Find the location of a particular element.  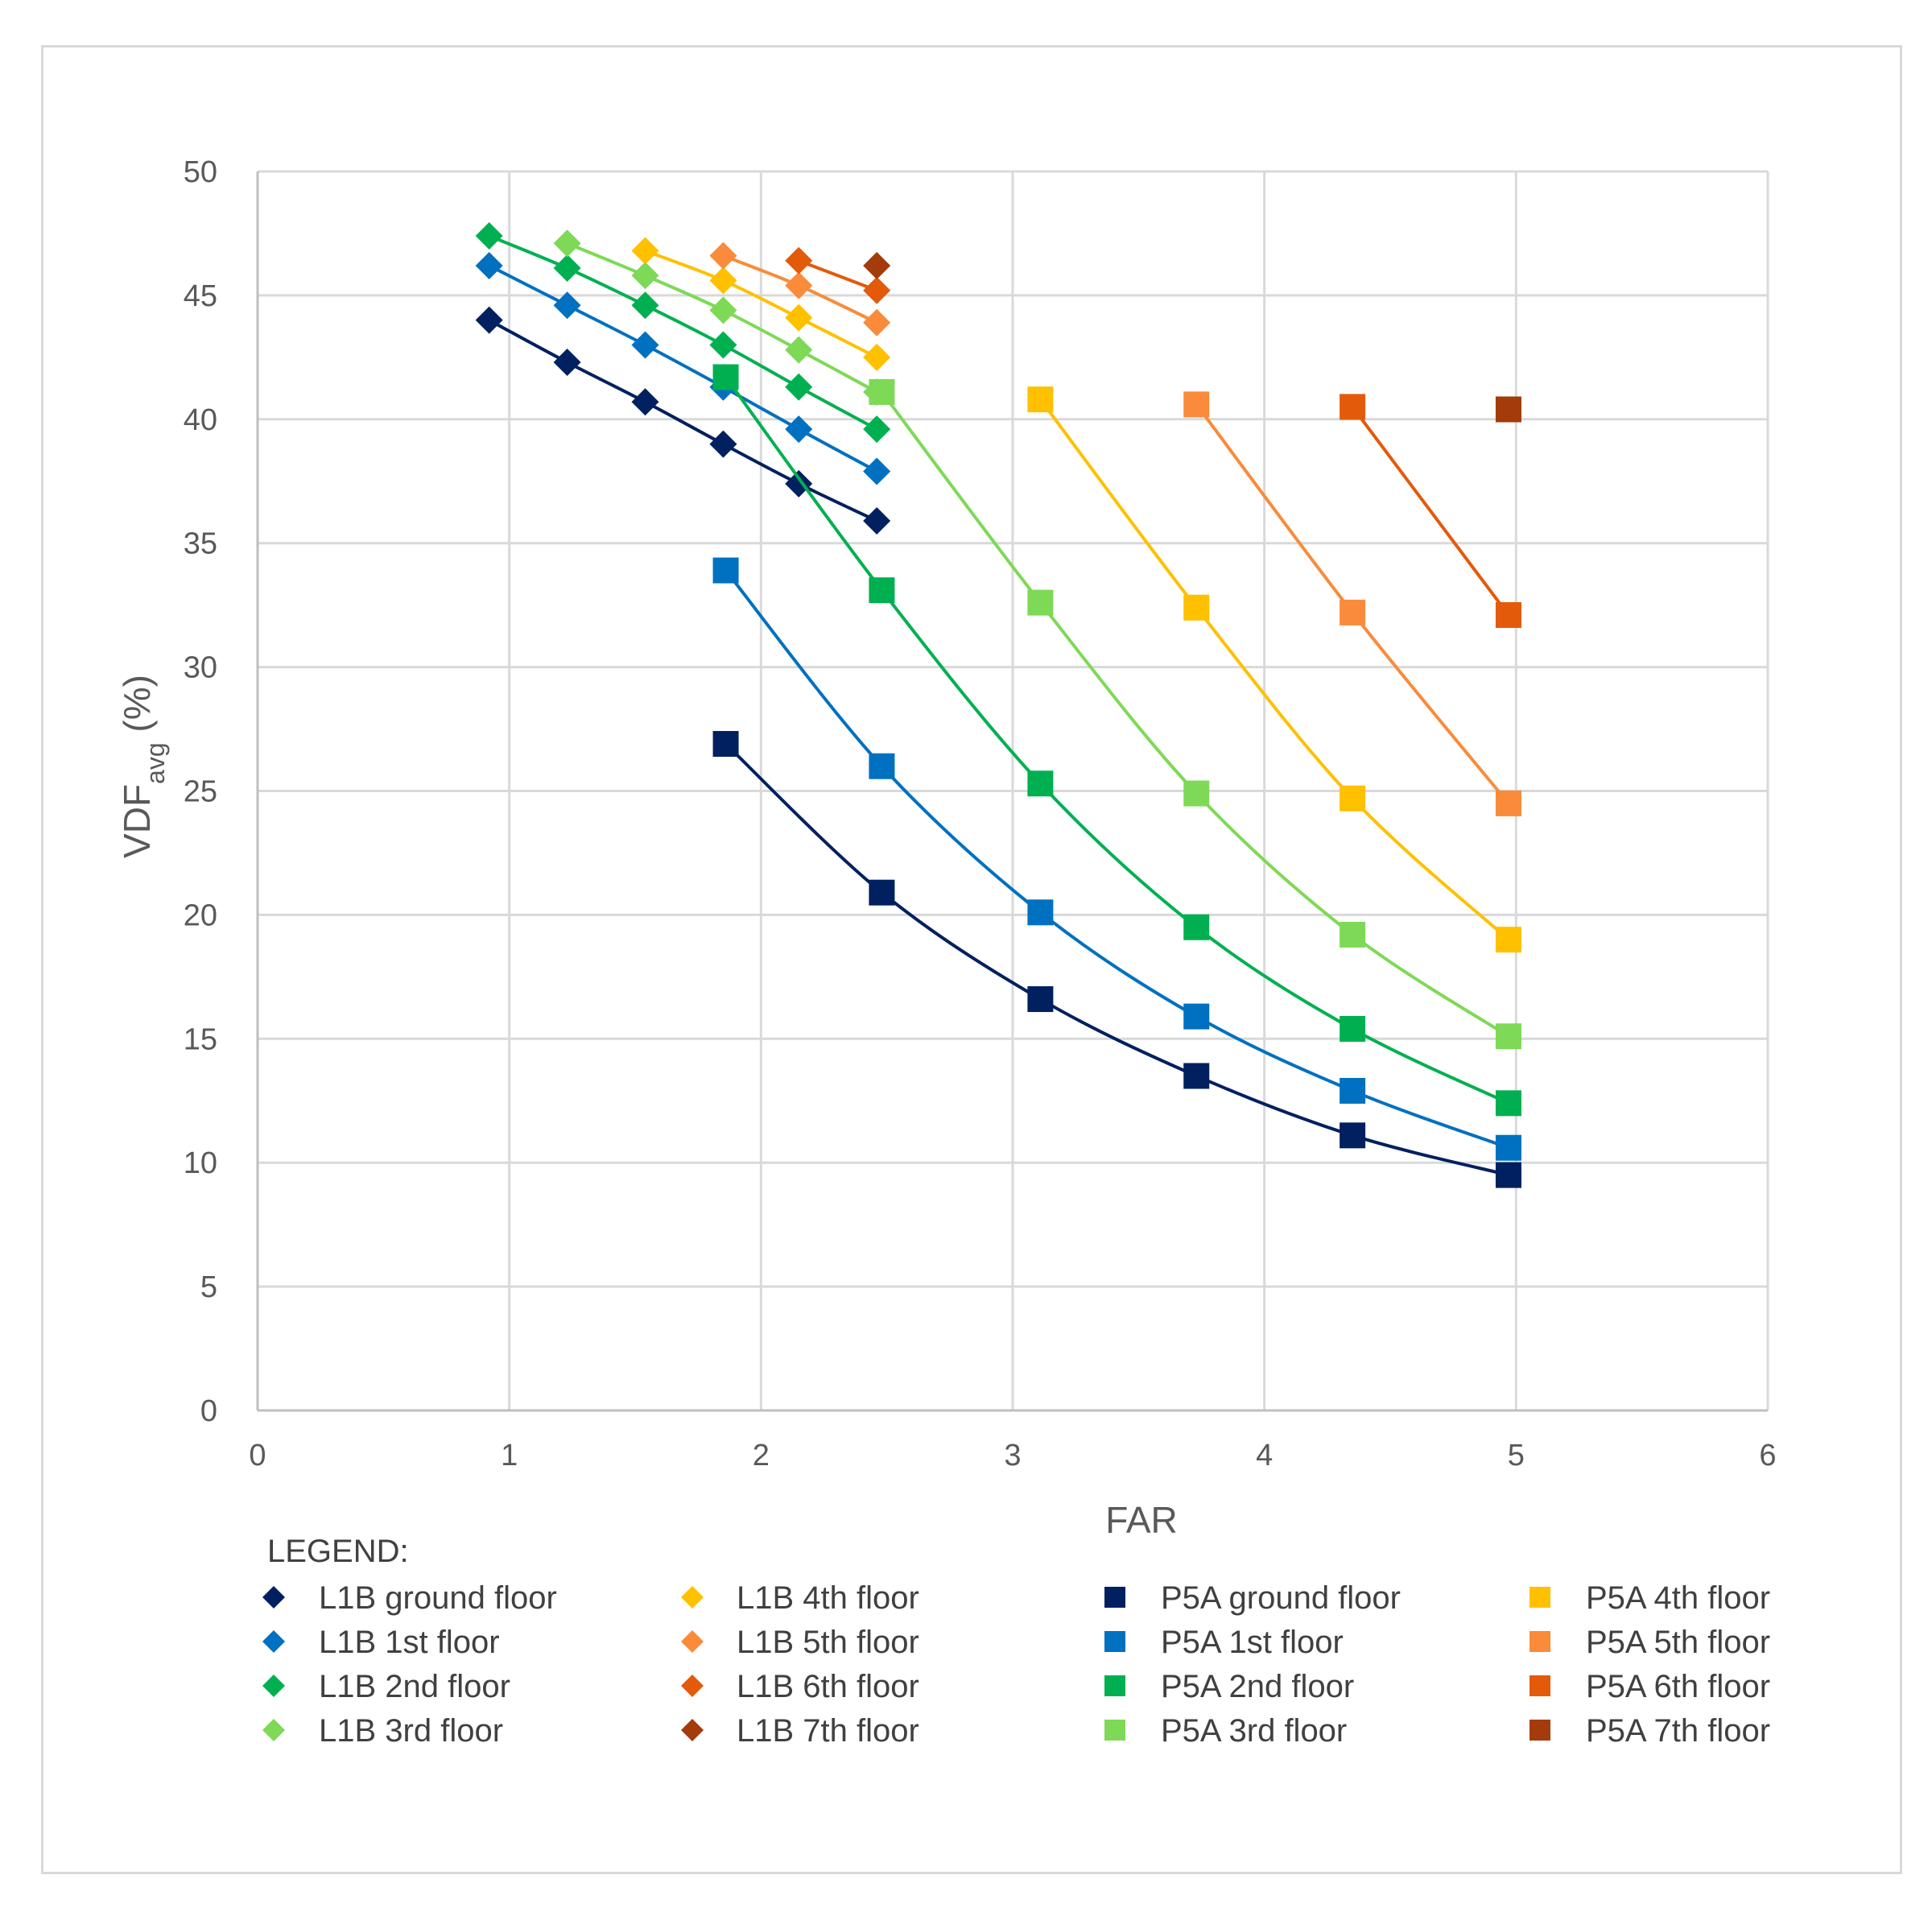

legend-label: P5A 7th floor is located at coordinates (1678, 1731).